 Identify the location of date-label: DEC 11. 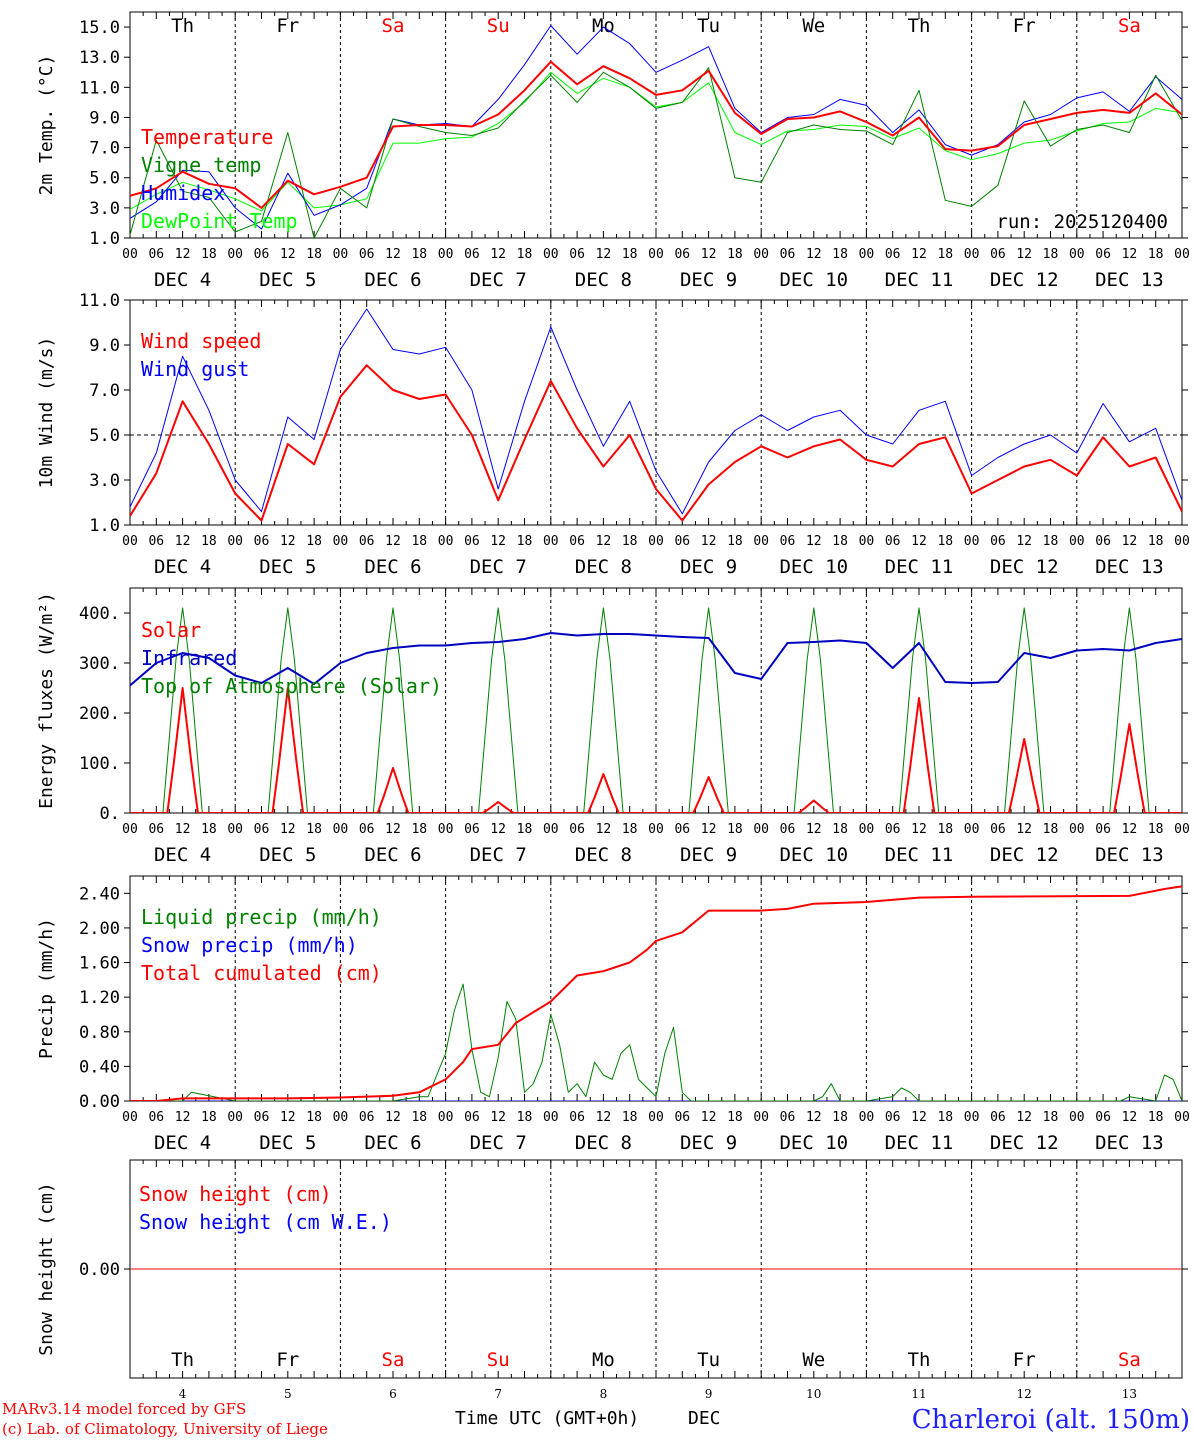
(919, 567).